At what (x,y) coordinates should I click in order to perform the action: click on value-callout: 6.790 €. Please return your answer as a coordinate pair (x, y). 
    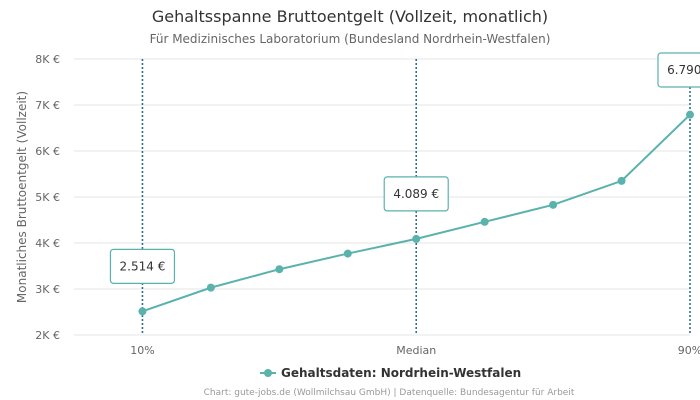
    Looking at the image, I should click on (678, 70).